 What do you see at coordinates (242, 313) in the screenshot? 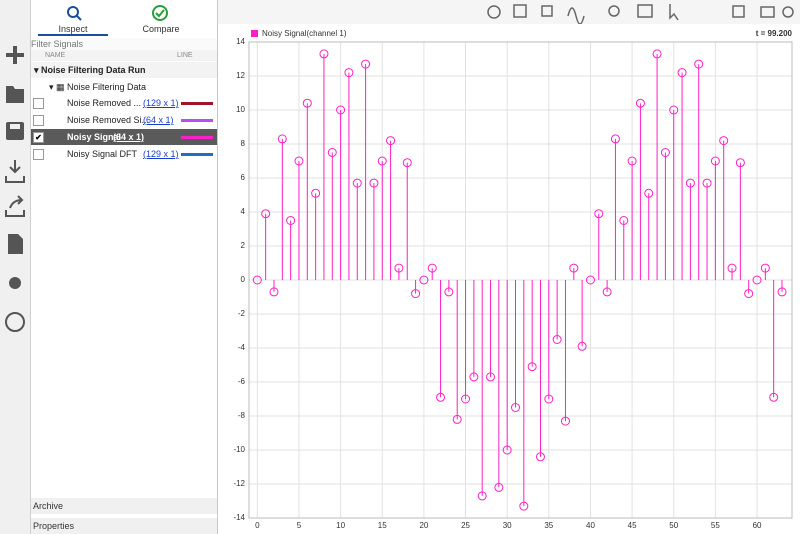
I see `y-tick-label: -2` at bounding box center [242, 313].